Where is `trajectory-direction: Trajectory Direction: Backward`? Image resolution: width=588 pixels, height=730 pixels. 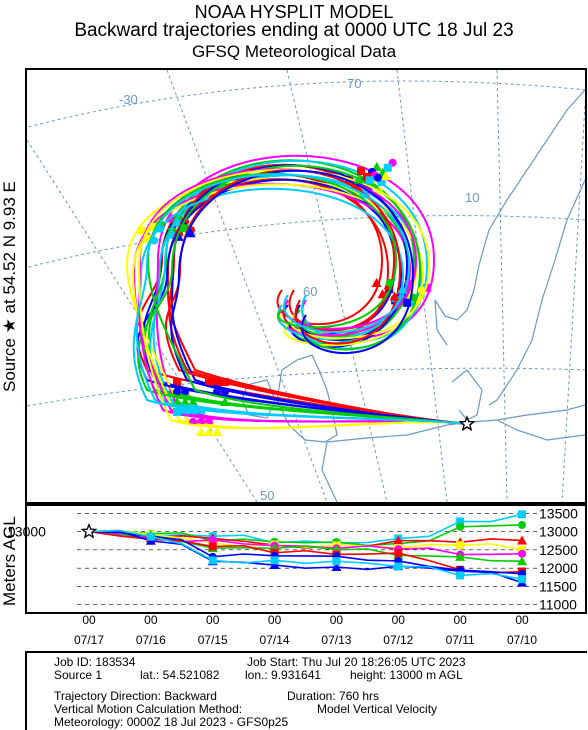
trajectory-direction: Trajectory Direction: Backward is located at coordinates (135, 696).